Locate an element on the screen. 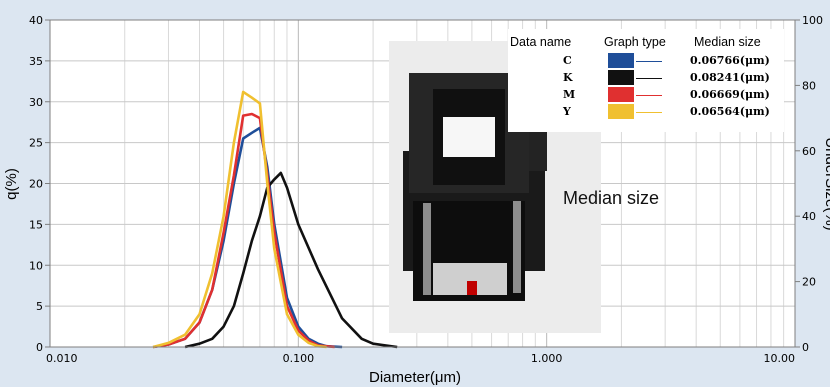 Image resolution: width=830 pixels, height=387 pixels. median-size-annotation: Median size is located at coordinates (611, 198).